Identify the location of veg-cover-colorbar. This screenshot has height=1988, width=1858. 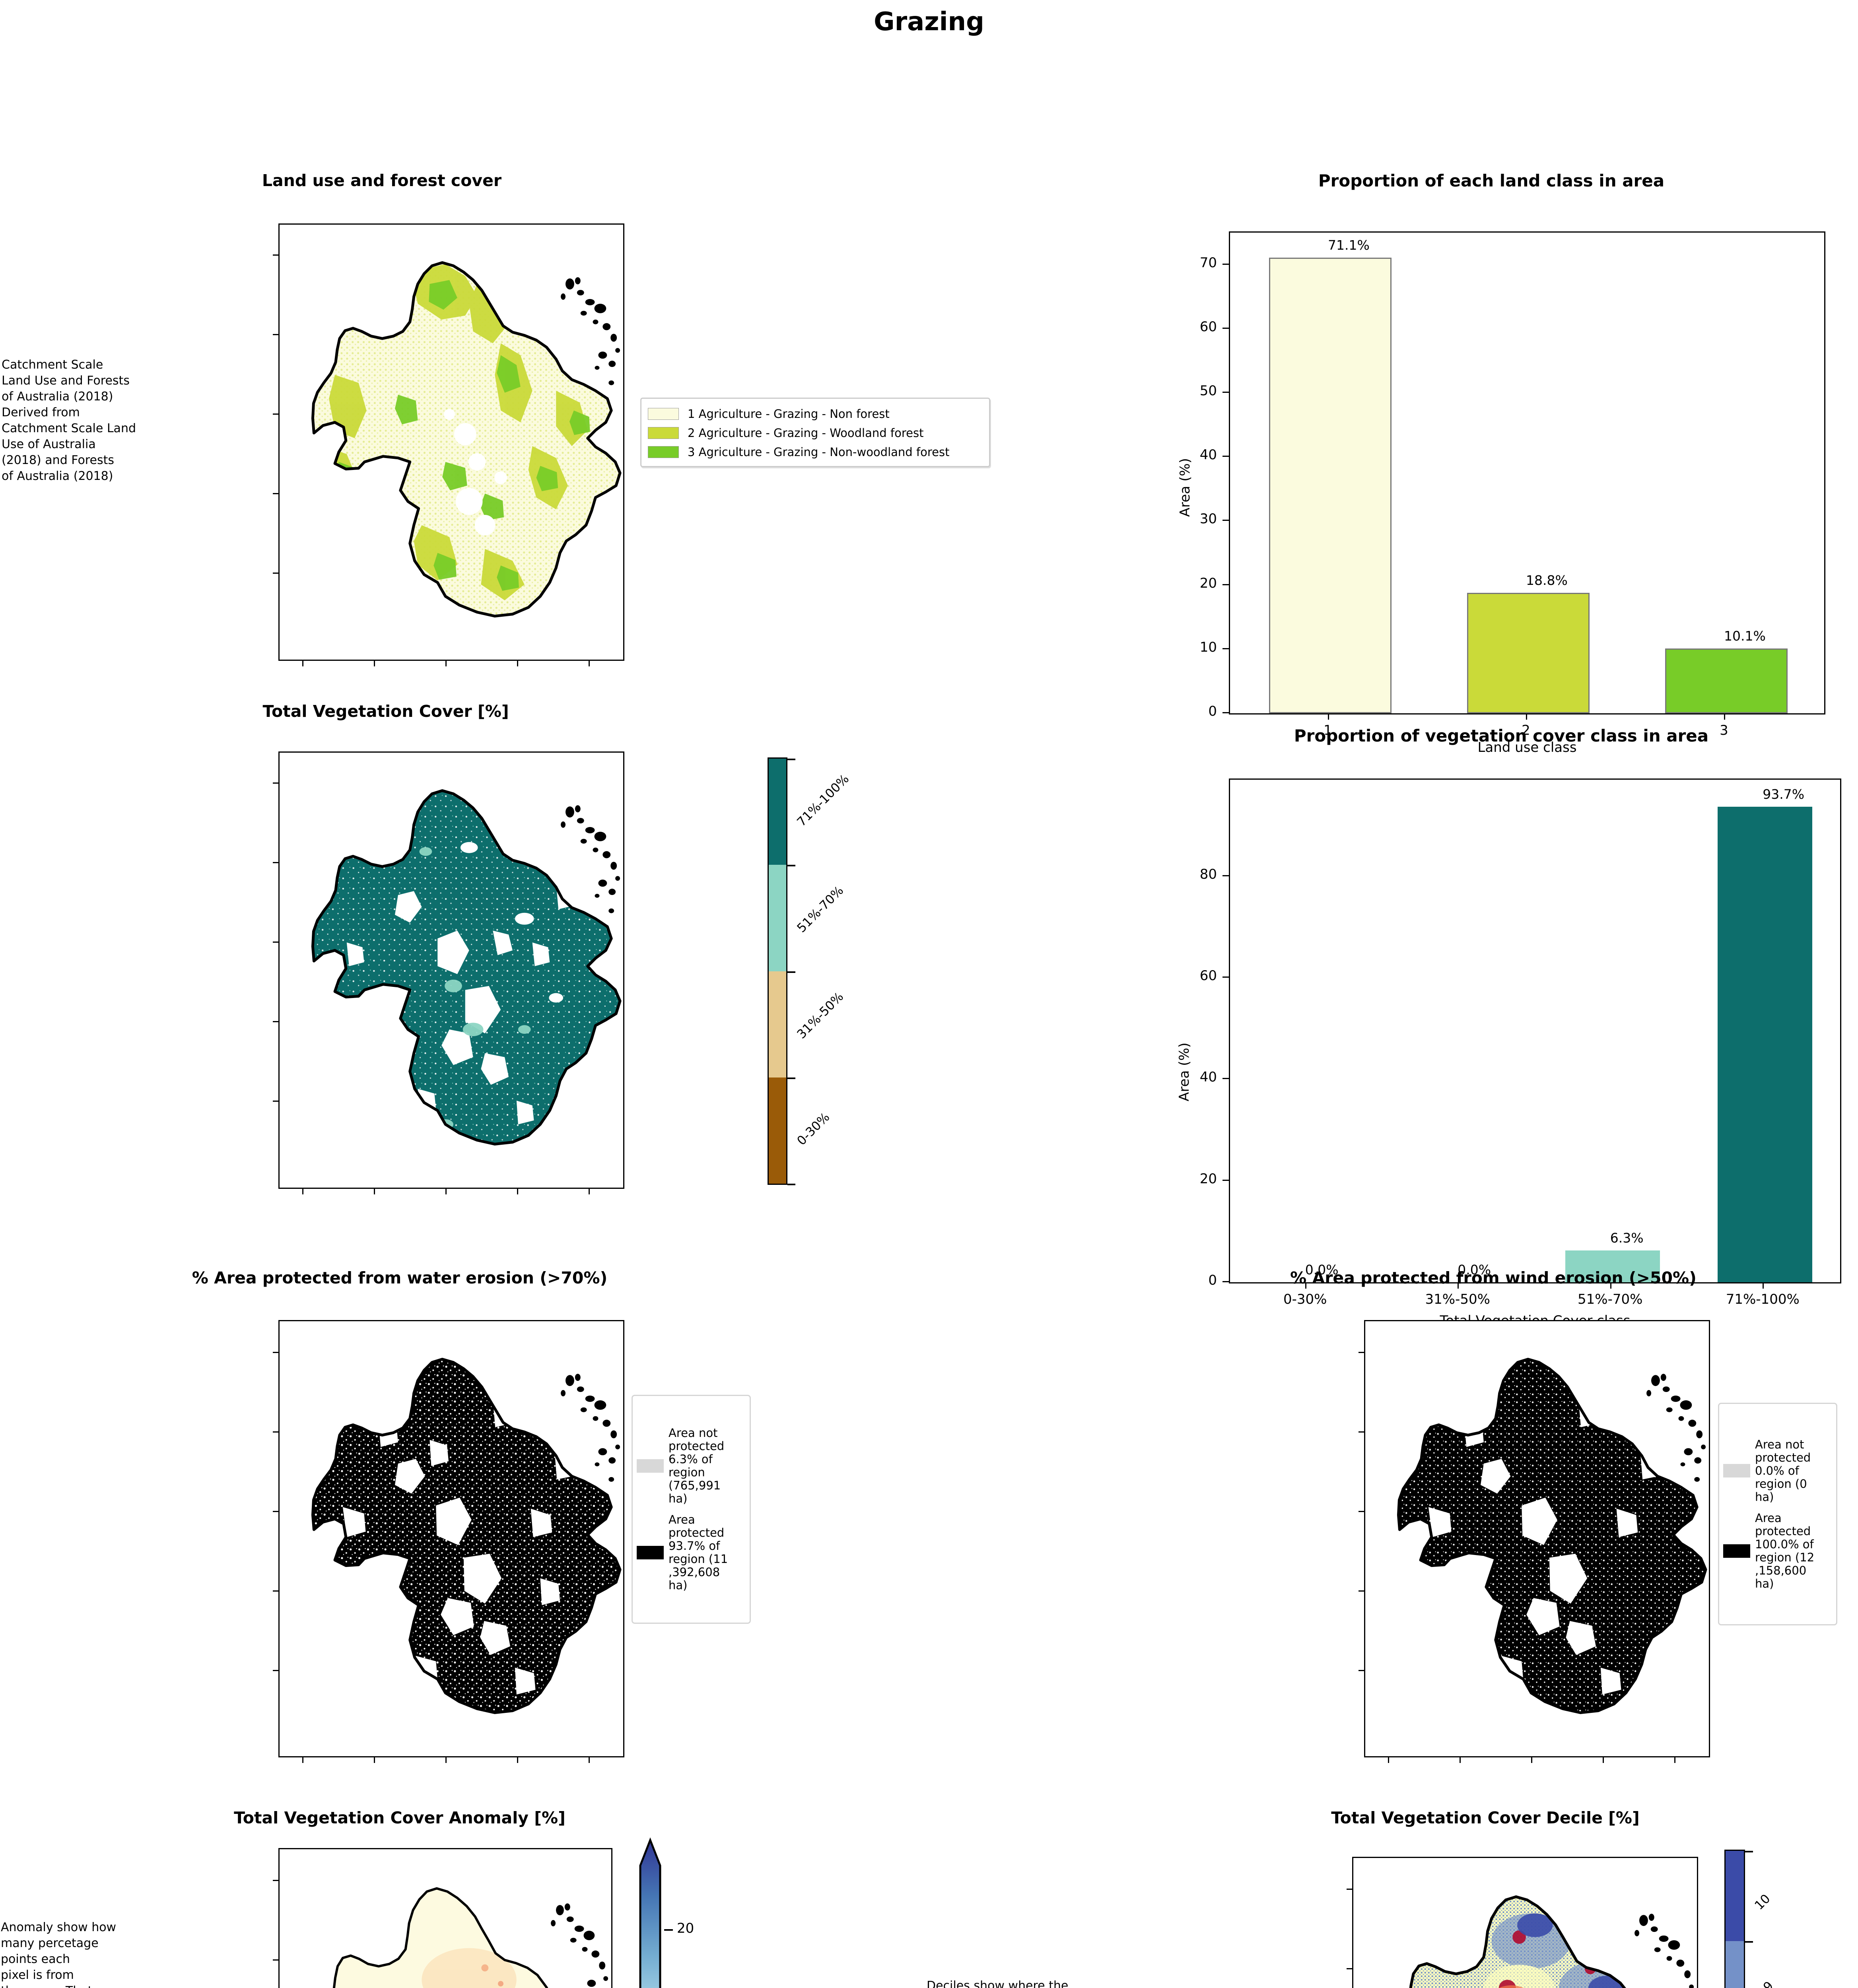
(778, 971).